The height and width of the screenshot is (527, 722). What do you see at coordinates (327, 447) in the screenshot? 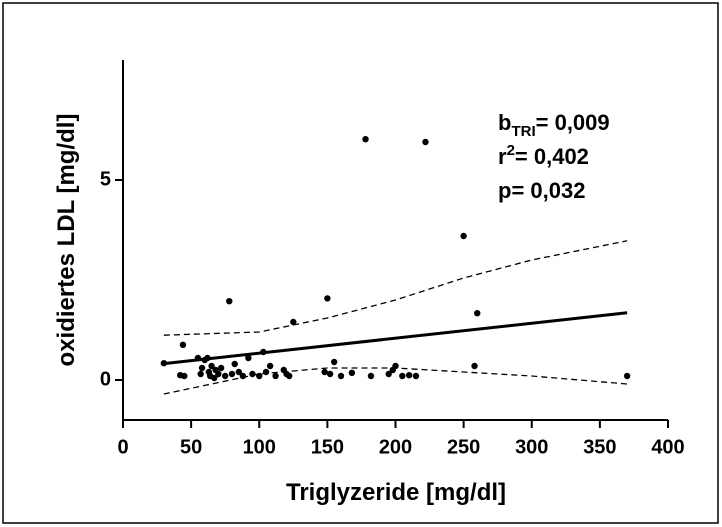
I see `x-tick-label: 150` at bounding box center [327, 447].